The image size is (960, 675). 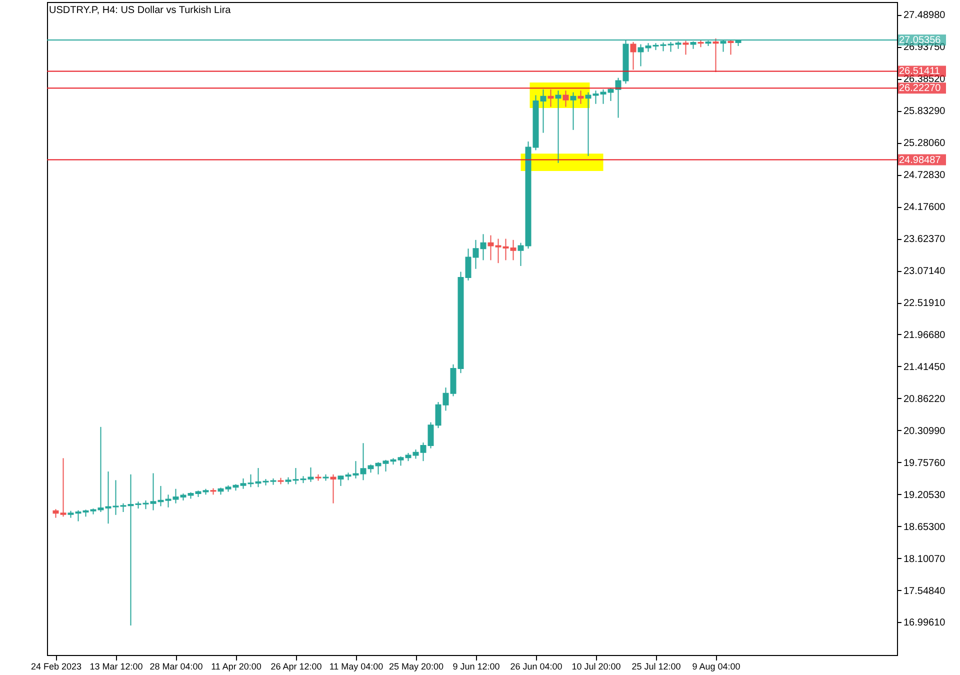 What do you see at coordinates (925, 144) in the screenshot?
I see `y-tick-label: 25.28060` at bounding box center [925, 144].